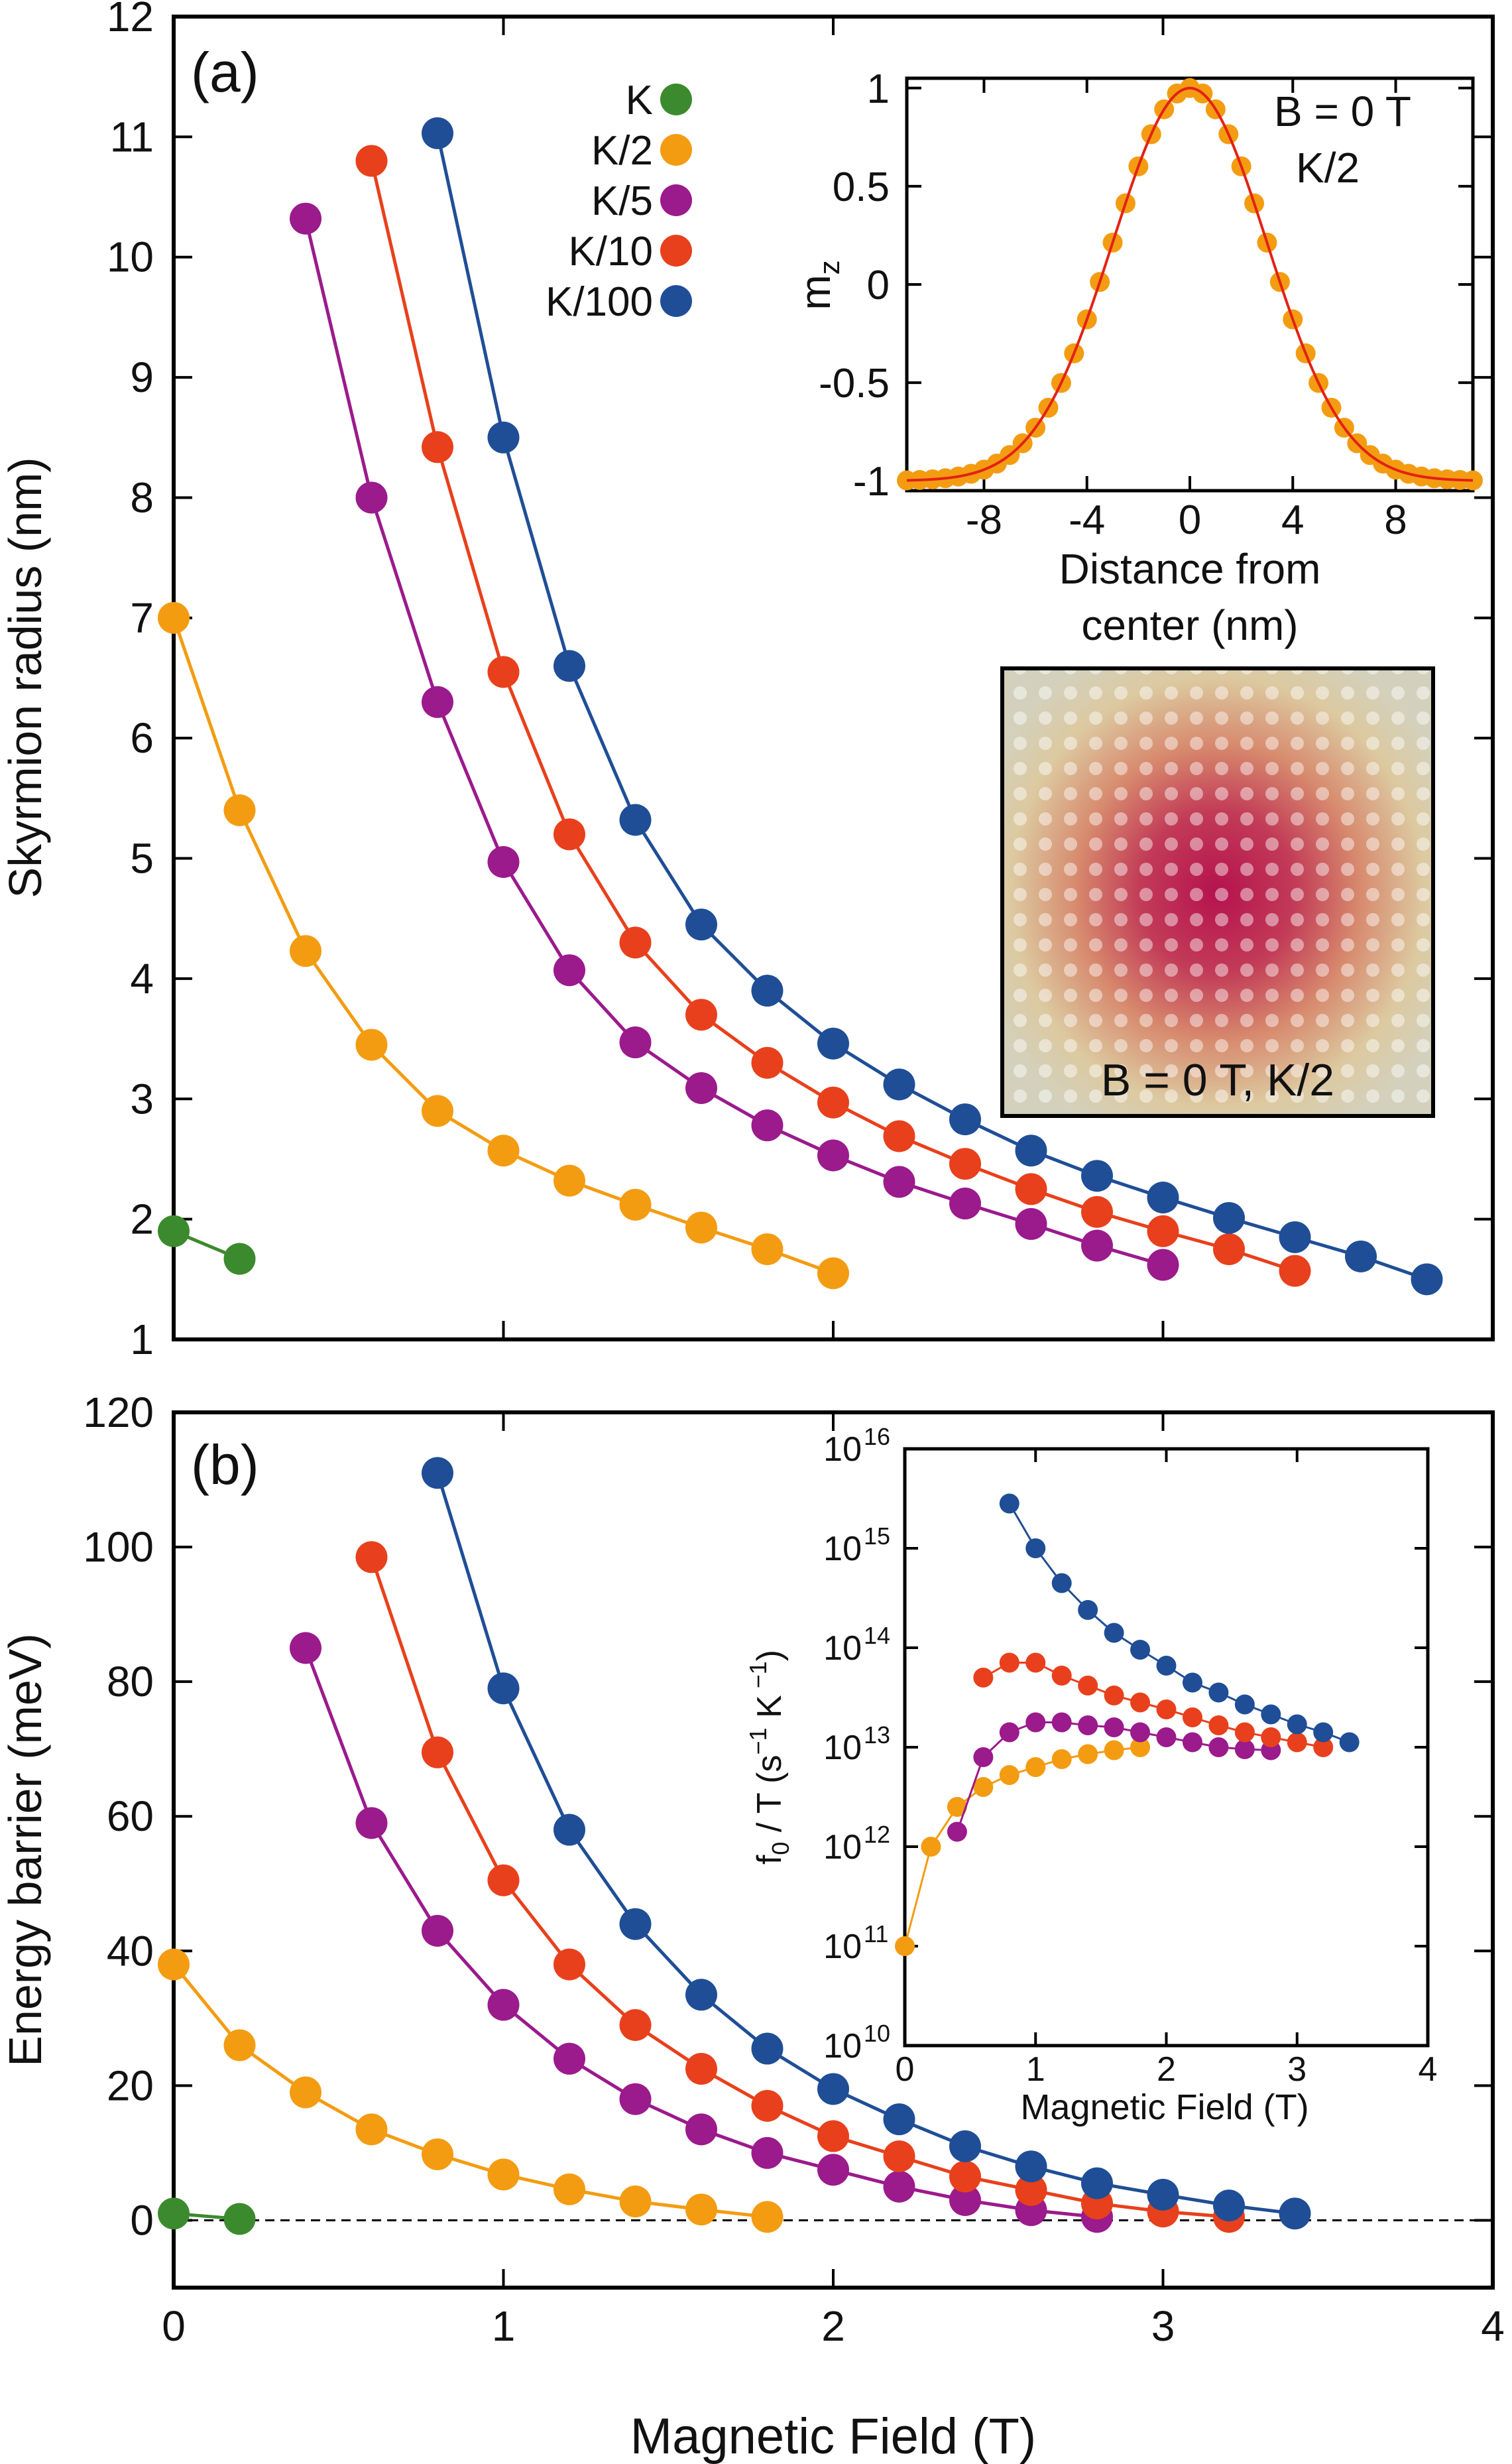 The width and height of the screenshot is (1512, 2464). Describe the element at coordinates (130, 257) in the screenshot. I see `panel-a-ytick-label: 10` at that location.